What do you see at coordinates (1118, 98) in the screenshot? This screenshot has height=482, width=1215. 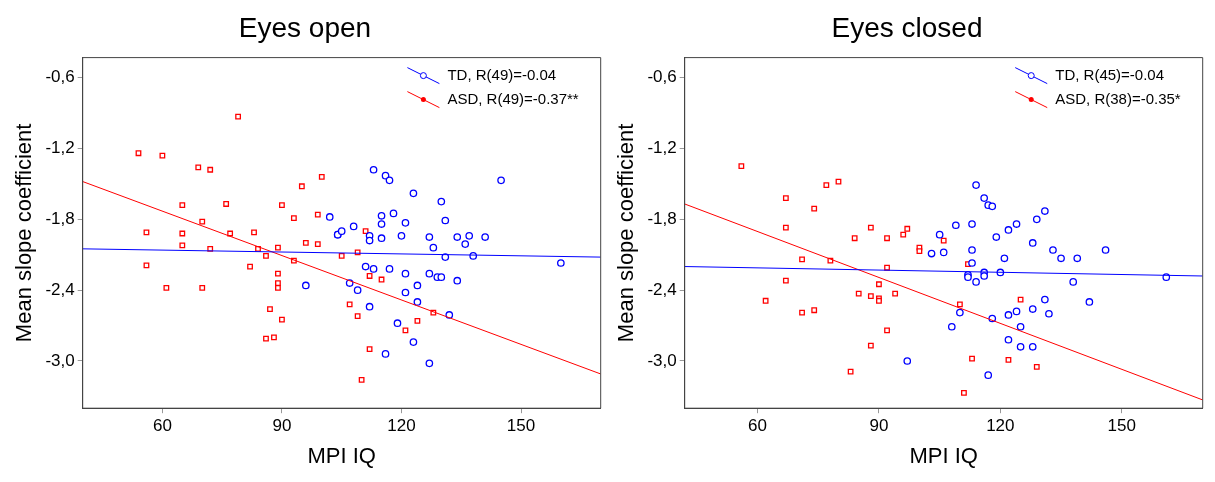 I see `legend-label: ASD, R(38)=-0.35*` at bounding box center [1118, 98].